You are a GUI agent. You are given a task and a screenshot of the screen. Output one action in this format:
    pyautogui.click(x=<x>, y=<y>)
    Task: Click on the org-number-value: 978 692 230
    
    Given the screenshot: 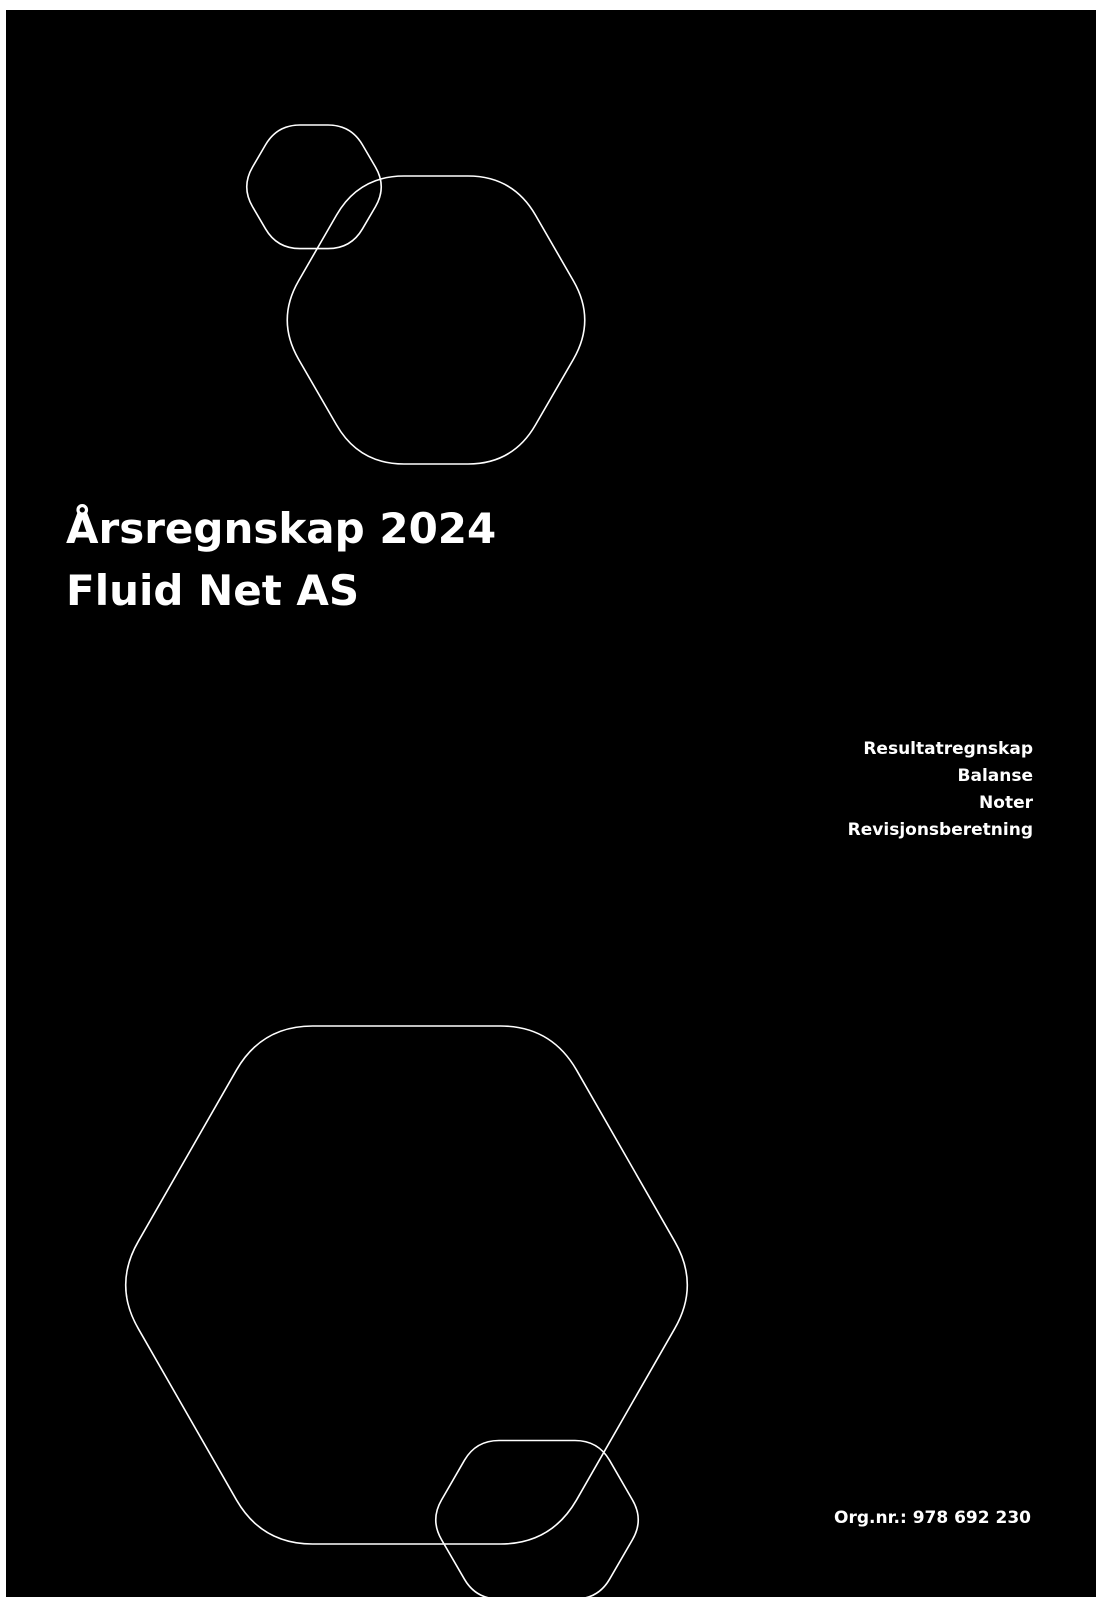 What is the action you would take?
    pyautogui.click(x=971, y=1518)
    